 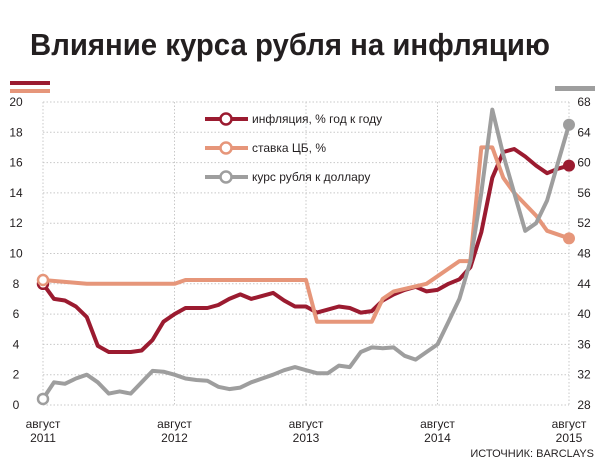 I want to click on left-y-axis: 0 2 4 6 8 10 12 14 16 18 20, so click(x=16, y=253).